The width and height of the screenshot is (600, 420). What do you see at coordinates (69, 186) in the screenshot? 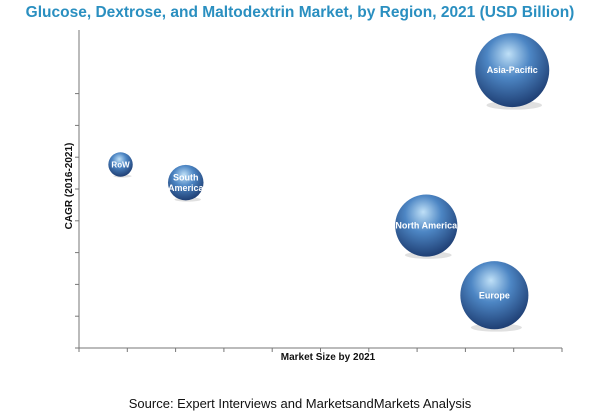
I see `y-axis-label: CAGR (2016-2021)` at bounding box center [69, 186].